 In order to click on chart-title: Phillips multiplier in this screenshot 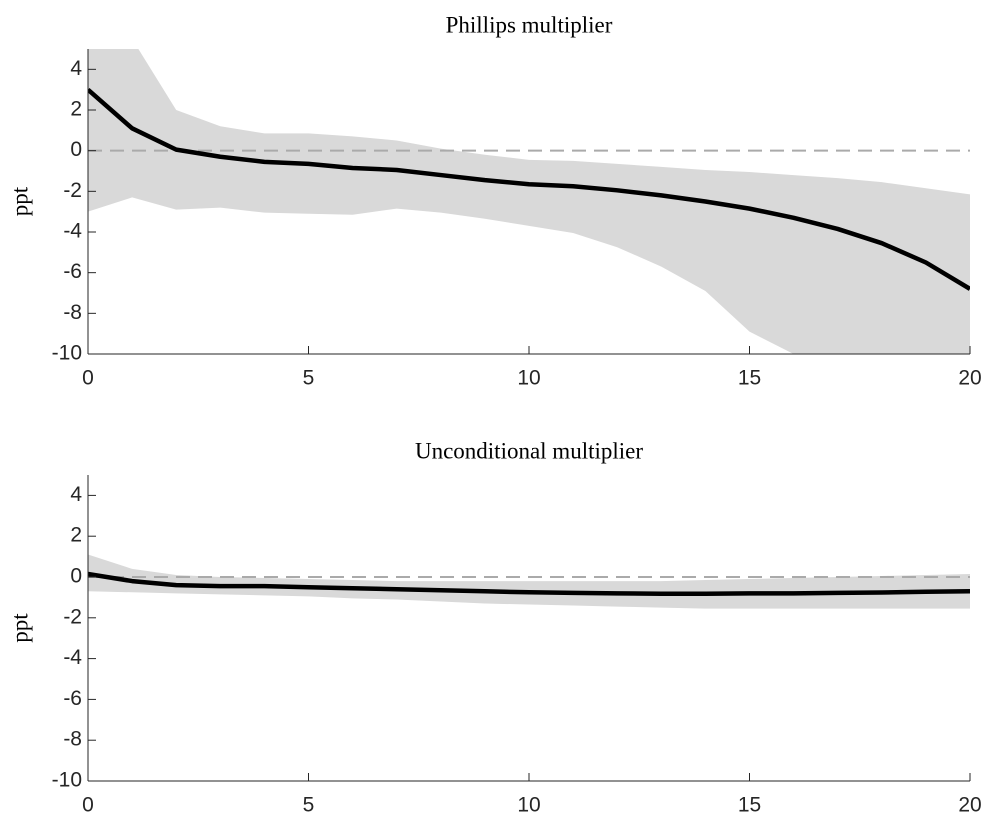, I will do `click(529, 24)`.